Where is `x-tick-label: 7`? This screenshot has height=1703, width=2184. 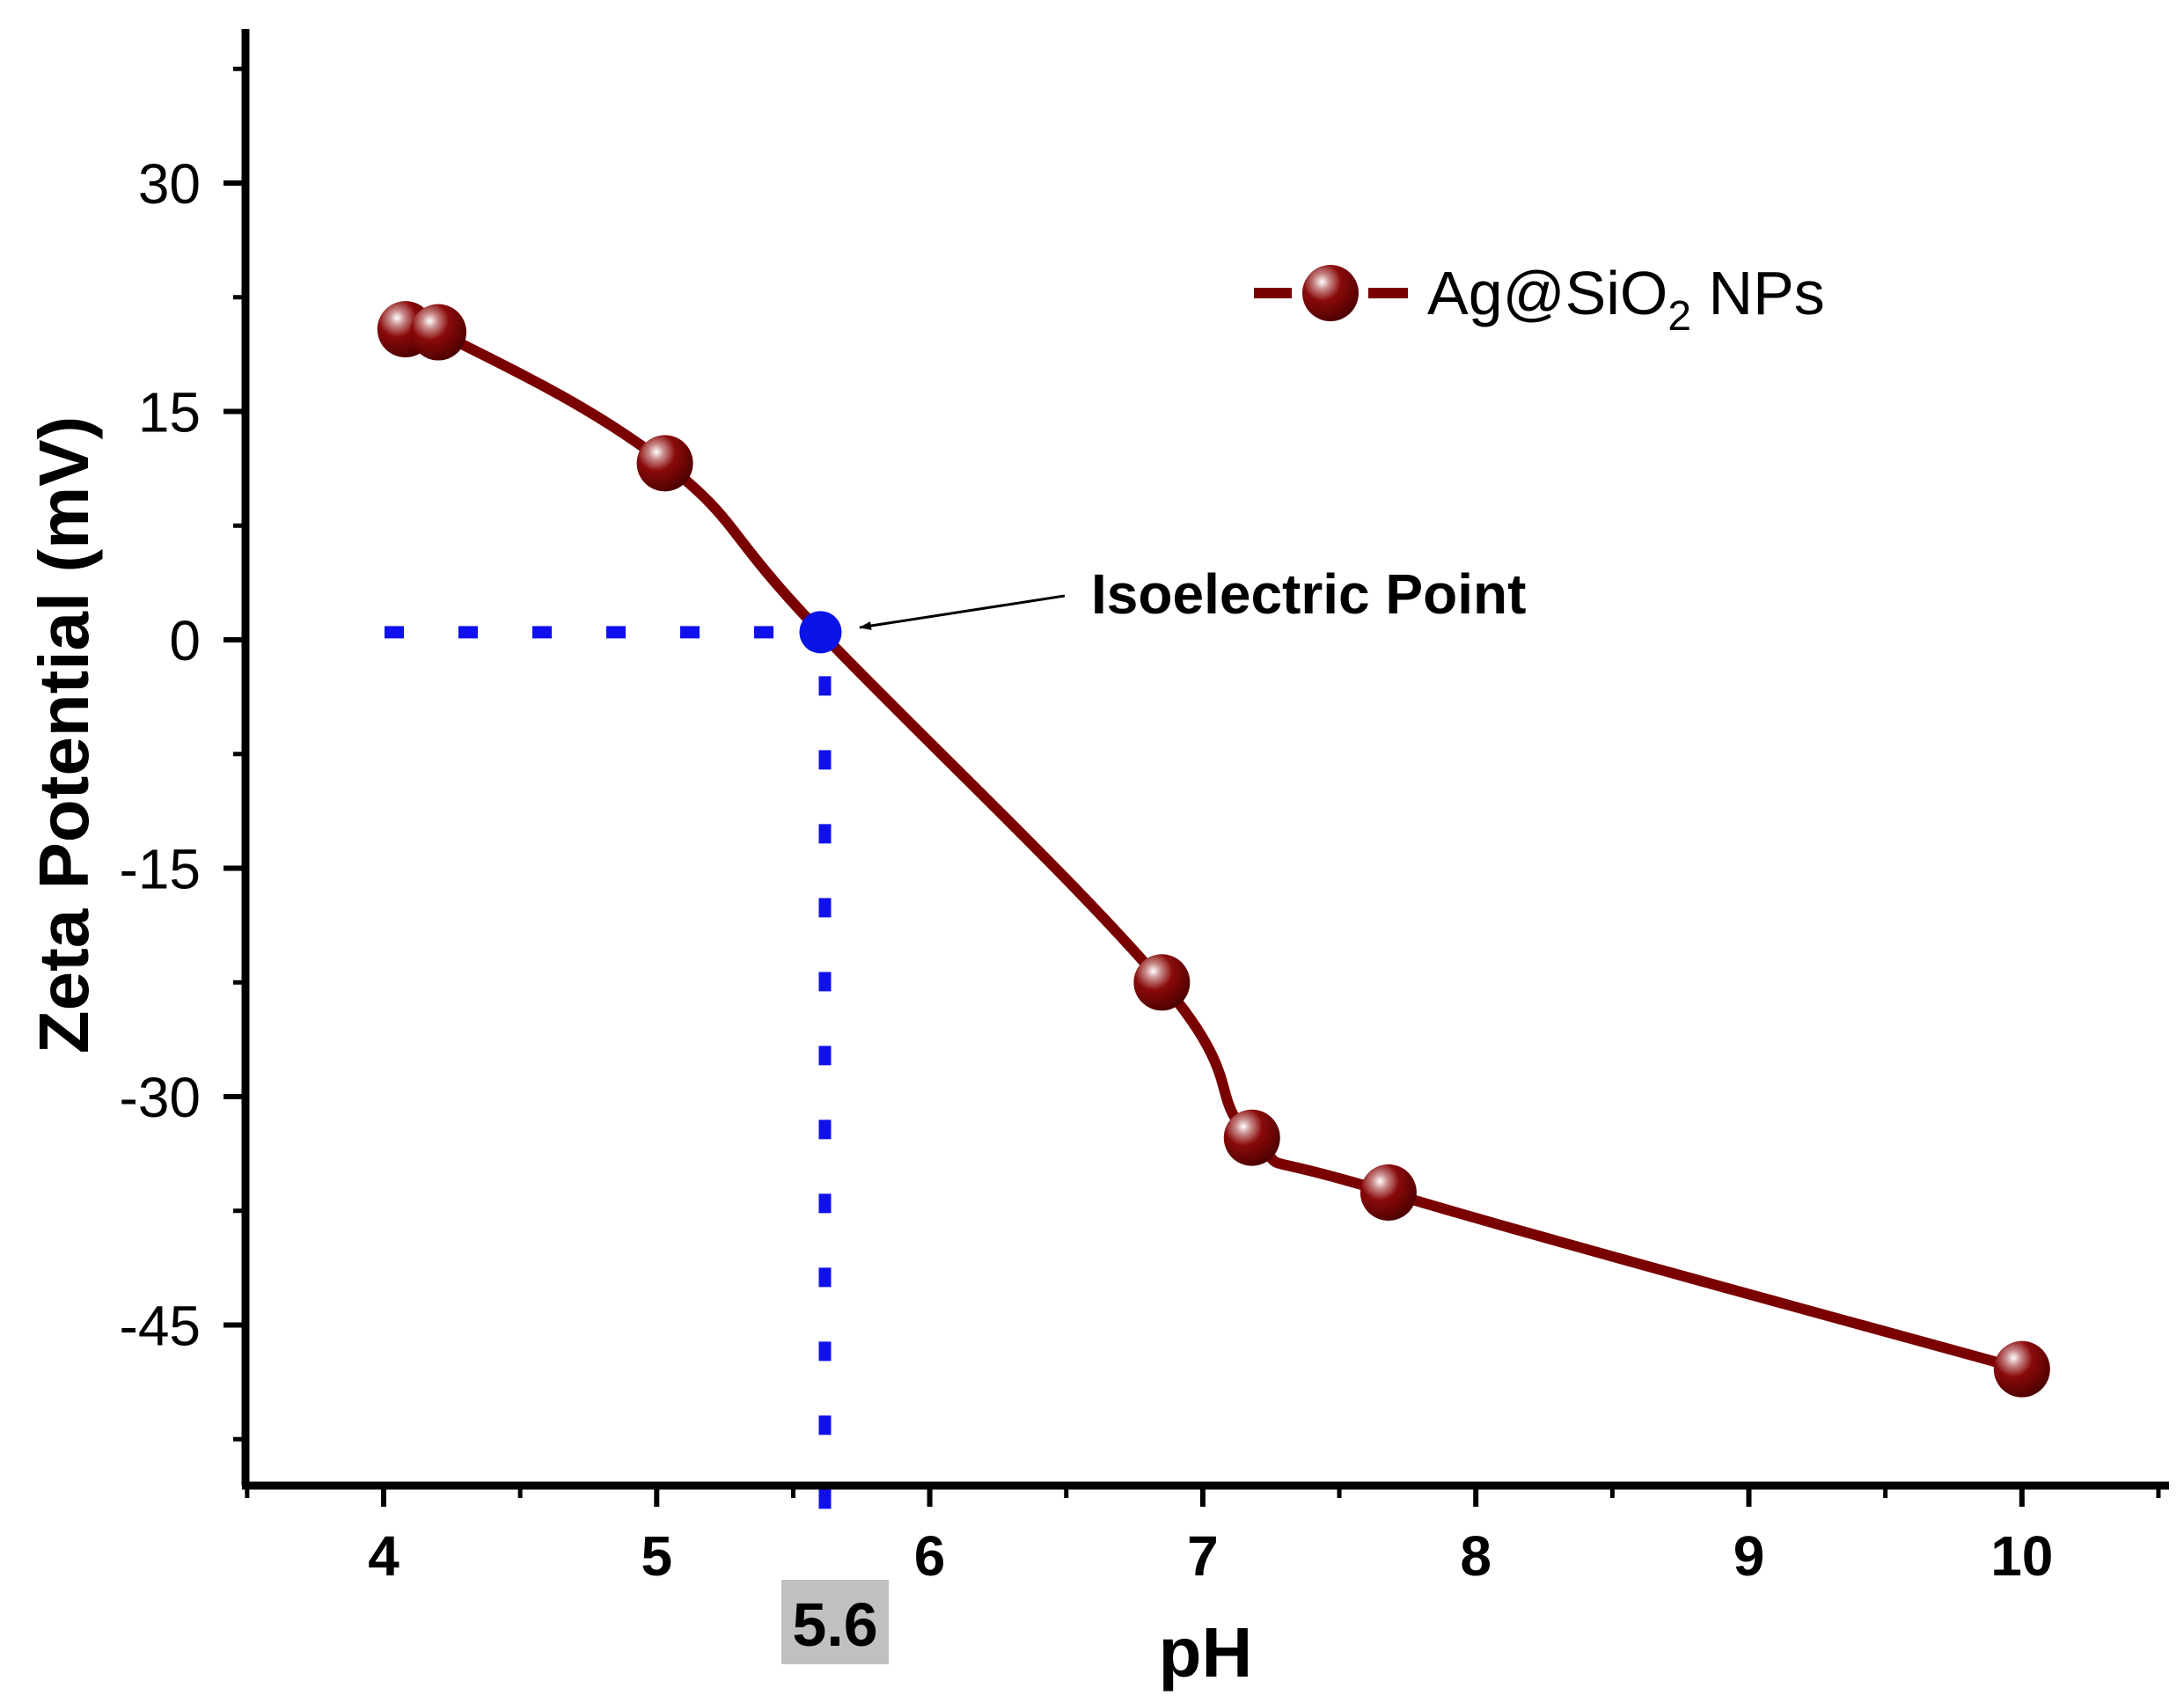
x-tick-label: 7 is located at coordinates (1203, 1556).